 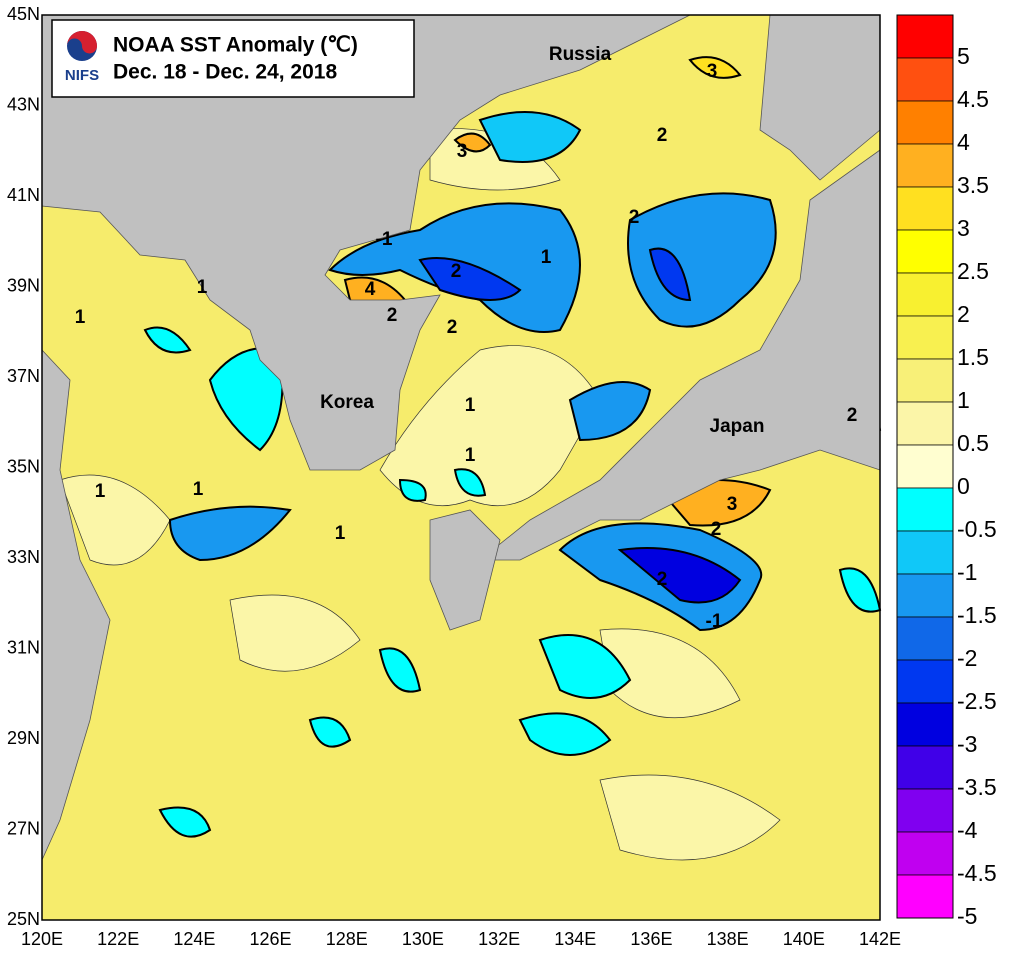 What do you see at coordinates (880, 939) in the screenshot?
I see `lon-label: 142E` at bounding box center [880, 939].